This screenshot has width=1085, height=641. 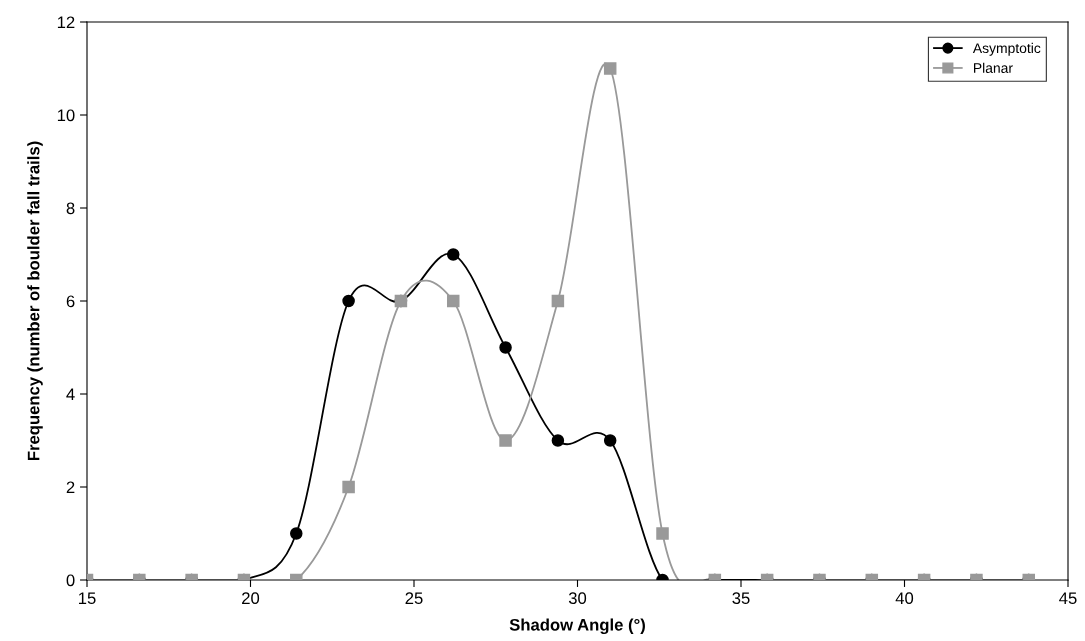 What do you see at coordinates (66, 22) in the screenshot?
I see `y-tick-label: 12` at bounding box center [66, 22].